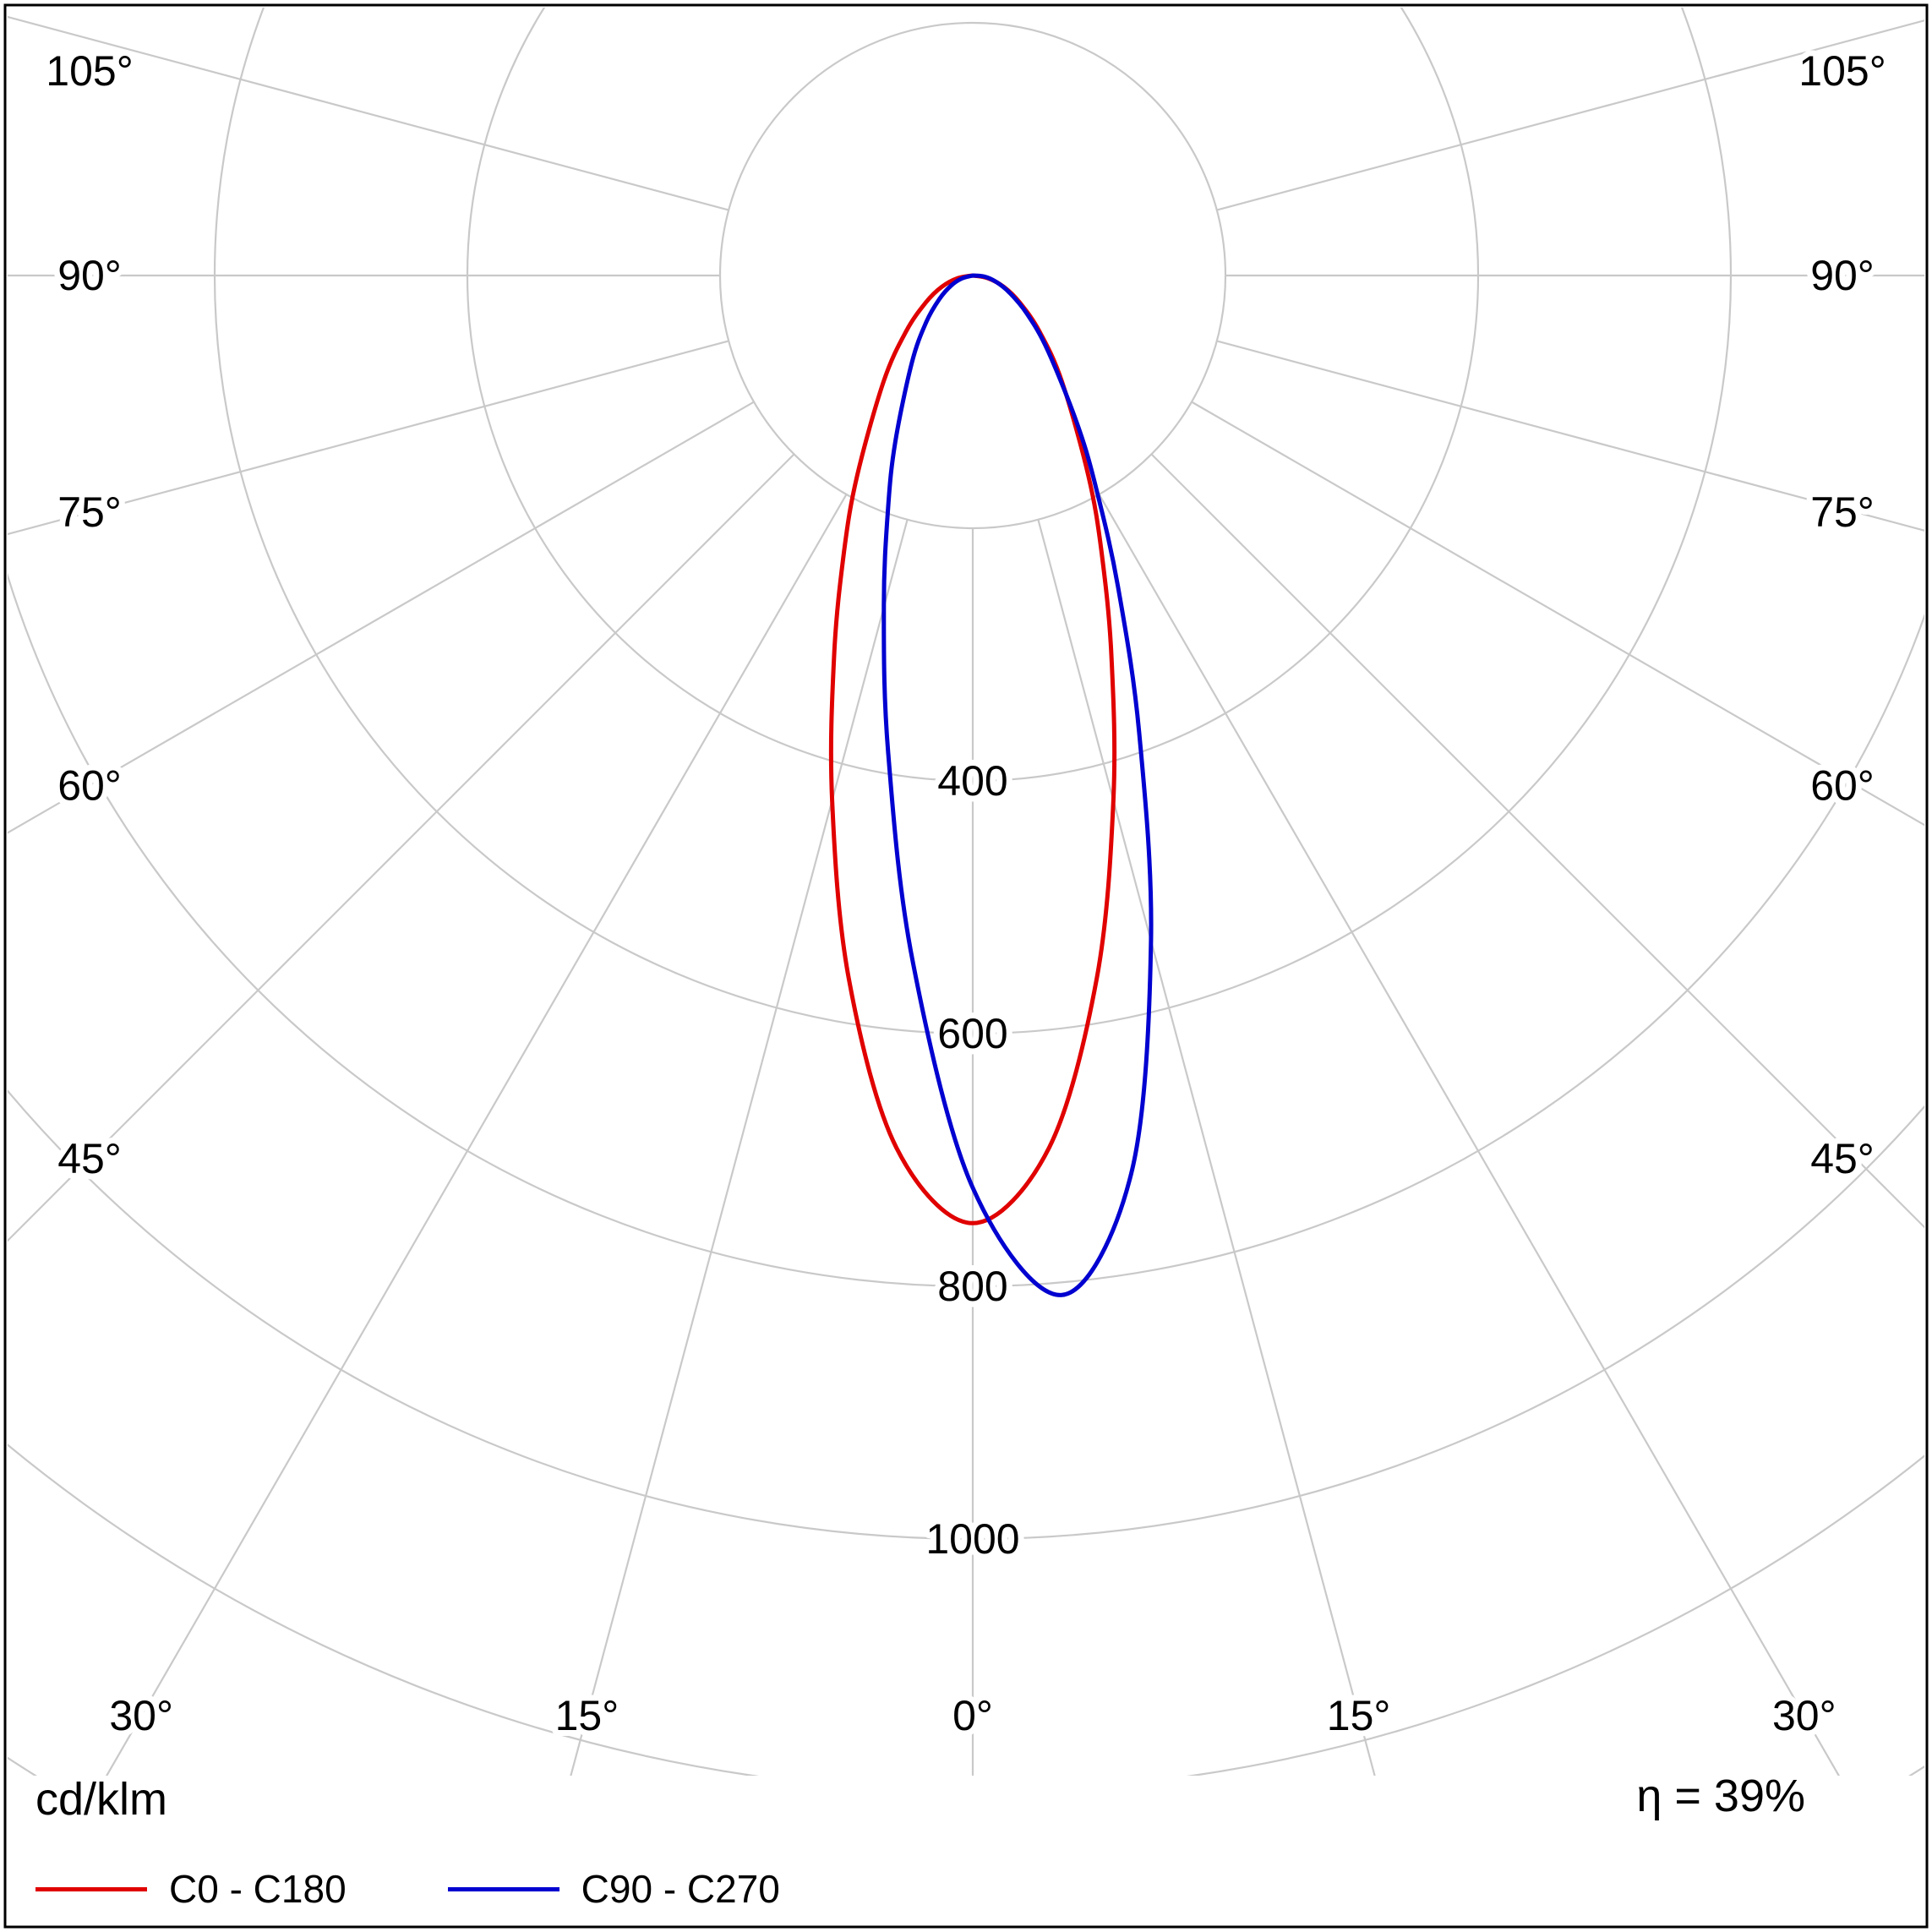 The width and height of the screenshot is (1932, 1932). I want to click on efficiency-label: η = 39%, so click(1720, 1796).